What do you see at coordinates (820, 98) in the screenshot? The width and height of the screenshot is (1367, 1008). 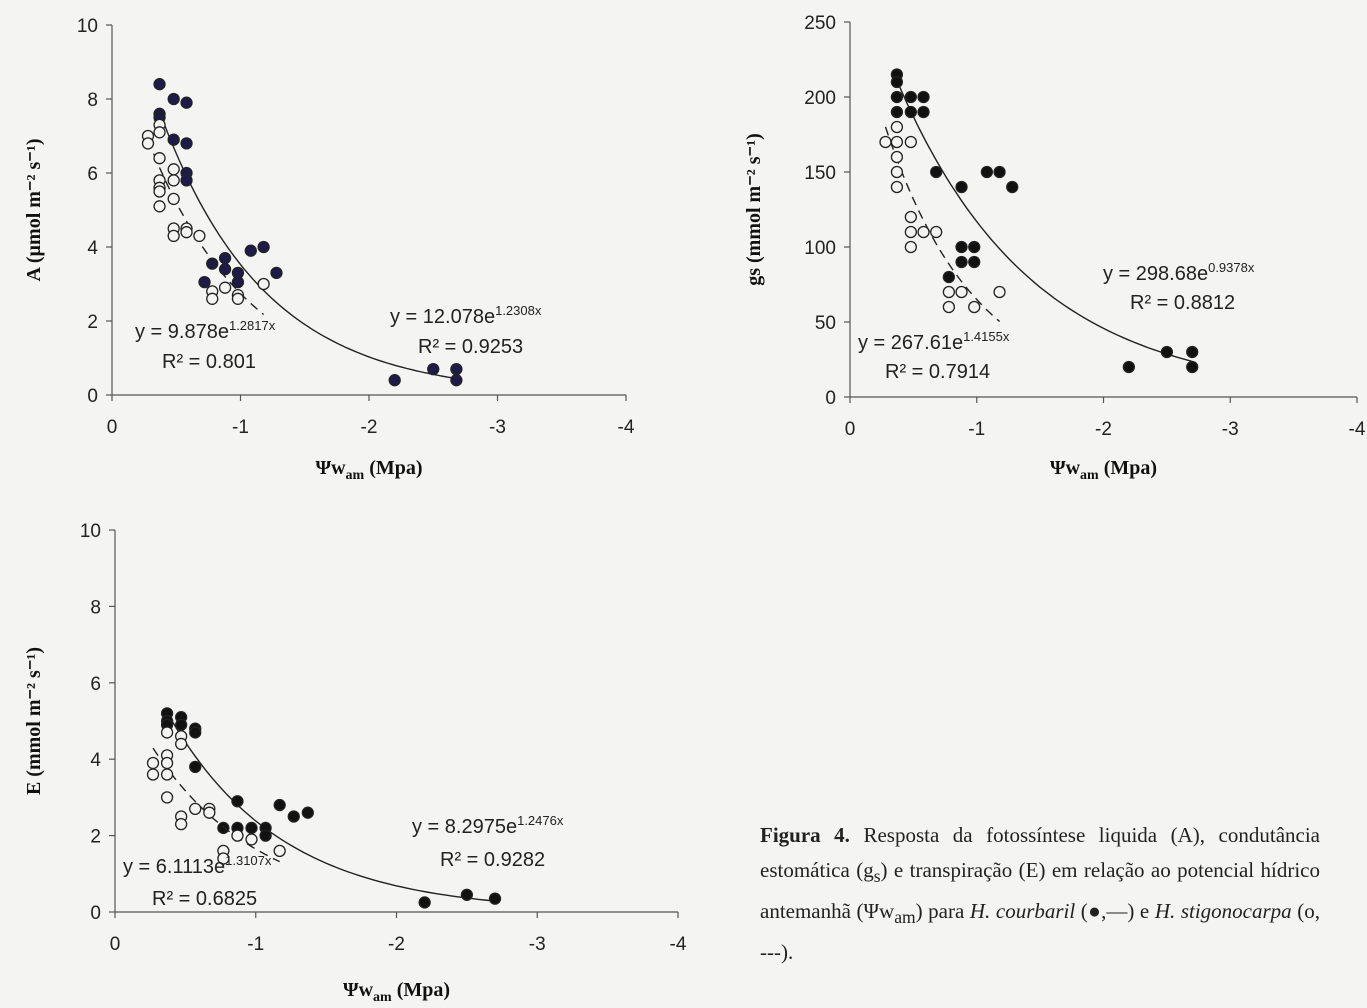 I see `y-tick-label: 200` at bounding box center [820, 98].